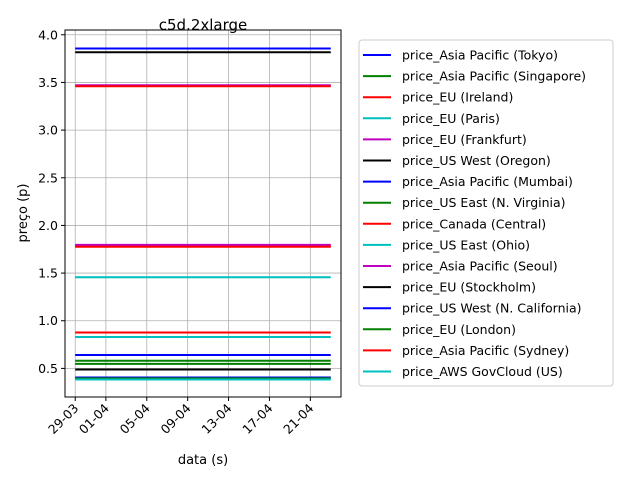 Image resolution: width=640 pixels, height=480 pixels. I want to click on y-tick-label: 1.5, so click(48, 273).